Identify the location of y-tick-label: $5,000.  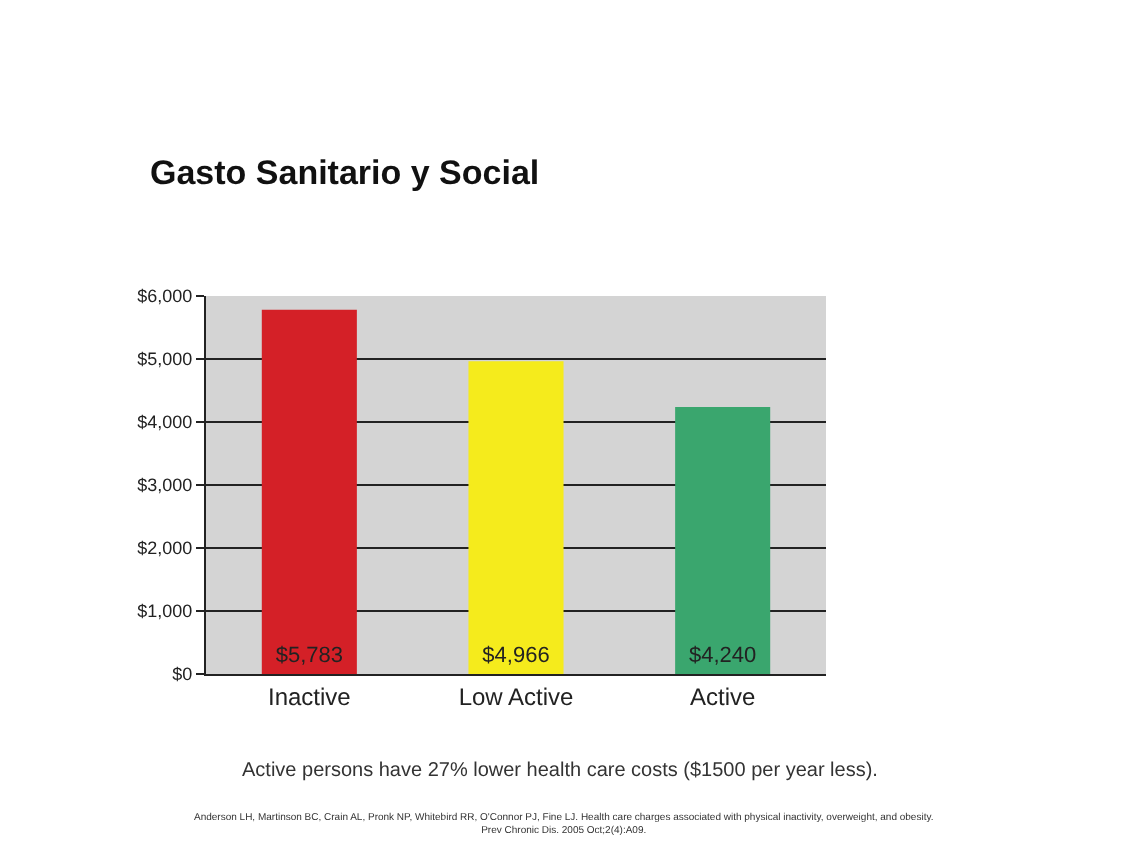
(165, 359).